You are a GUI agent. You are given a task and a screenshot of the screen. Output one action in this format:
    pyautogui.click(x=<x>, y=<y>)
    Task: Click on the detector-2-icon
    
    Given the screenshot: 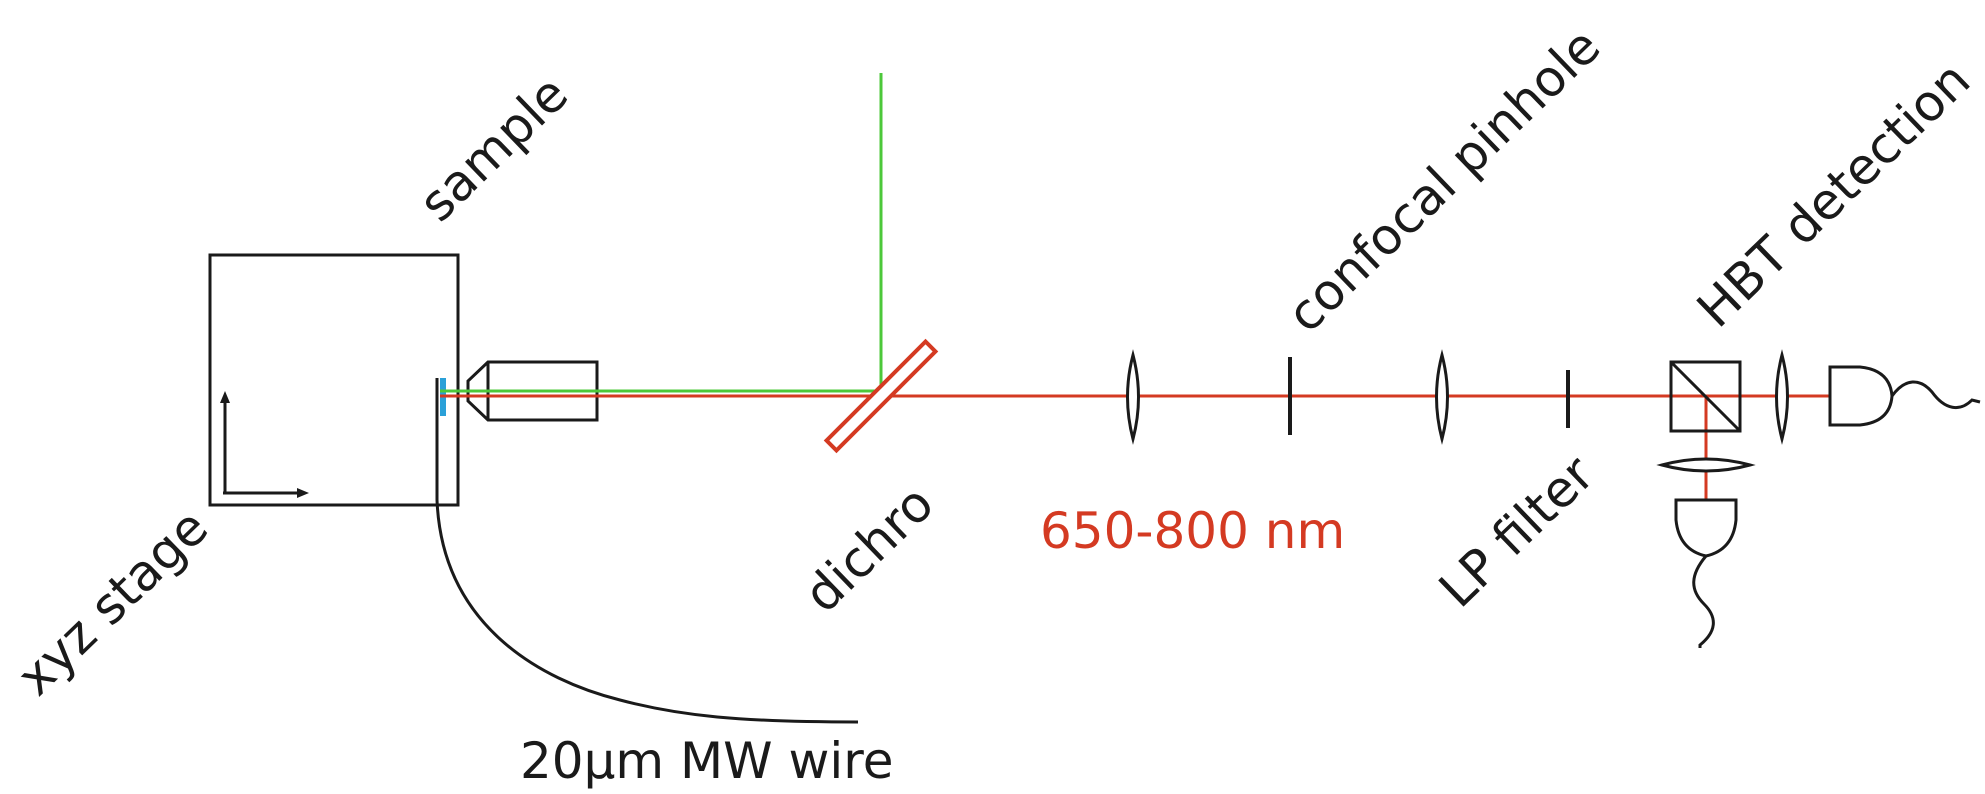 What is the action you would take?
    pyautogui.click(x=1706, y=528)
    